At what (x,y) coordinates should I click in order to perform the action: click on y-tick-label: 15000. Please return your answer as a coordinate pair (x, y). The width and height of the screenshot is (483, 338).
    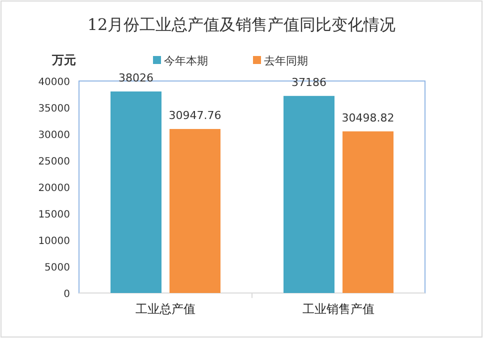
    Looking at the image, I should click on (54, 215).